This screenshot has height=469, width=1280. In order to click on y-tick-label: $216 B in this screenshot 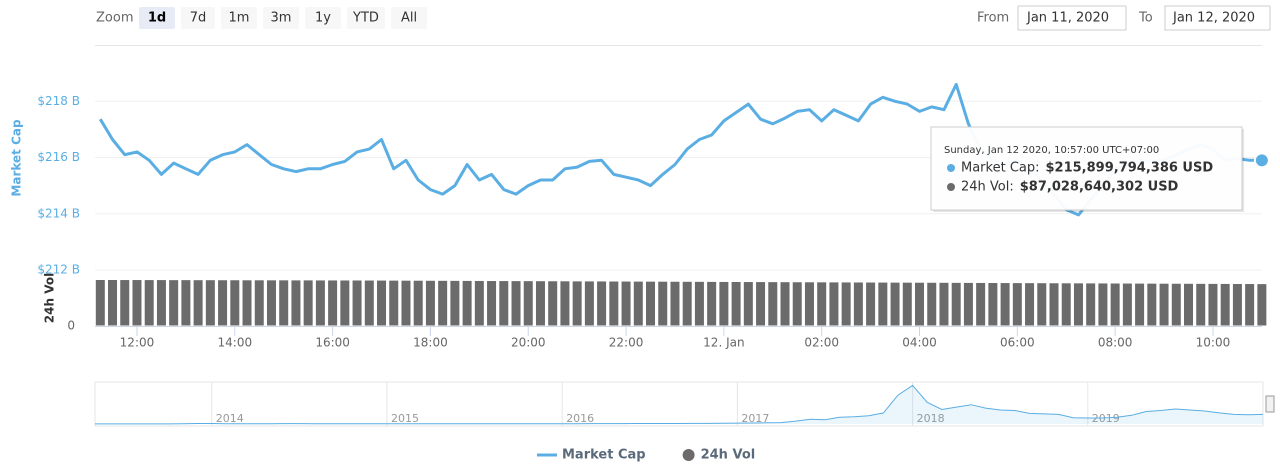, I will do `click(58, 157)`.